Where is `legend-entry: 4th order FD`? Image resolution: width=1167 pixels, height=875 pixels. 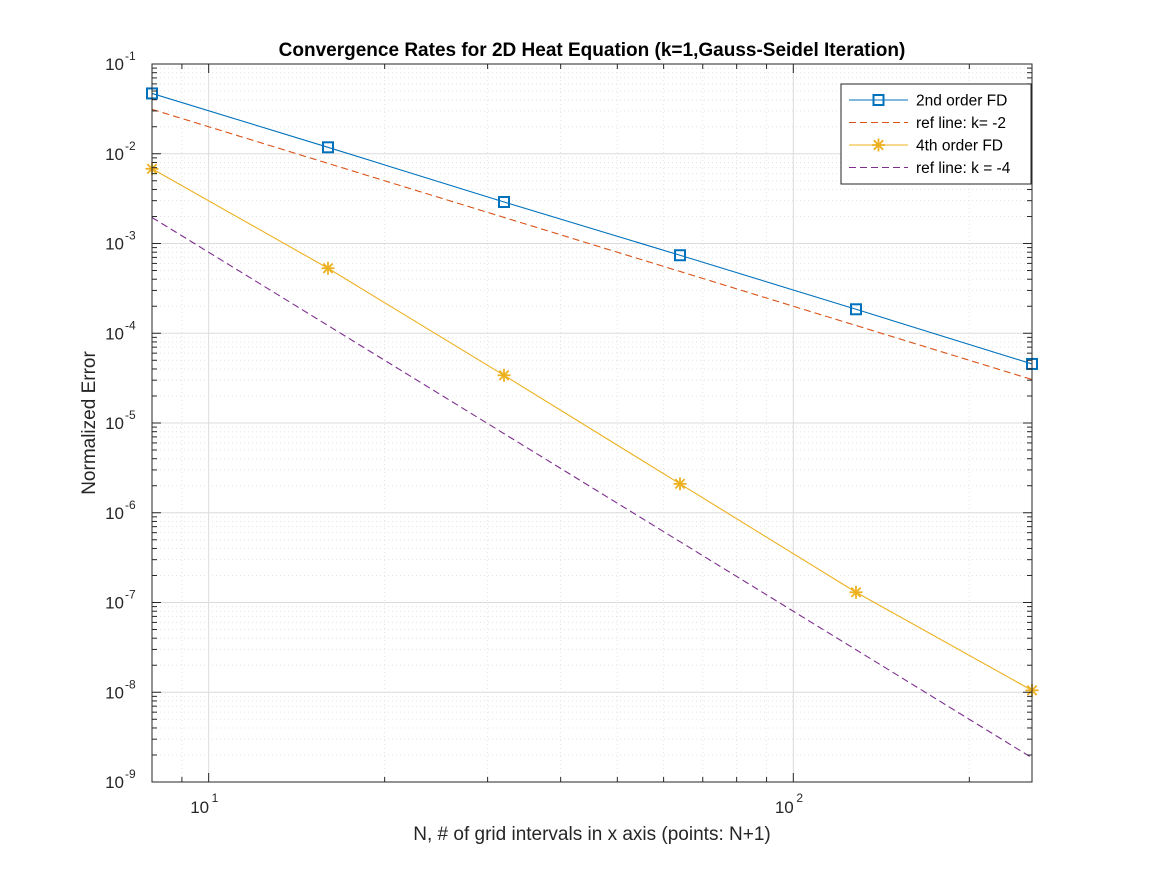 legend-entry: 4th order FD is located at coordinates (926, 146).